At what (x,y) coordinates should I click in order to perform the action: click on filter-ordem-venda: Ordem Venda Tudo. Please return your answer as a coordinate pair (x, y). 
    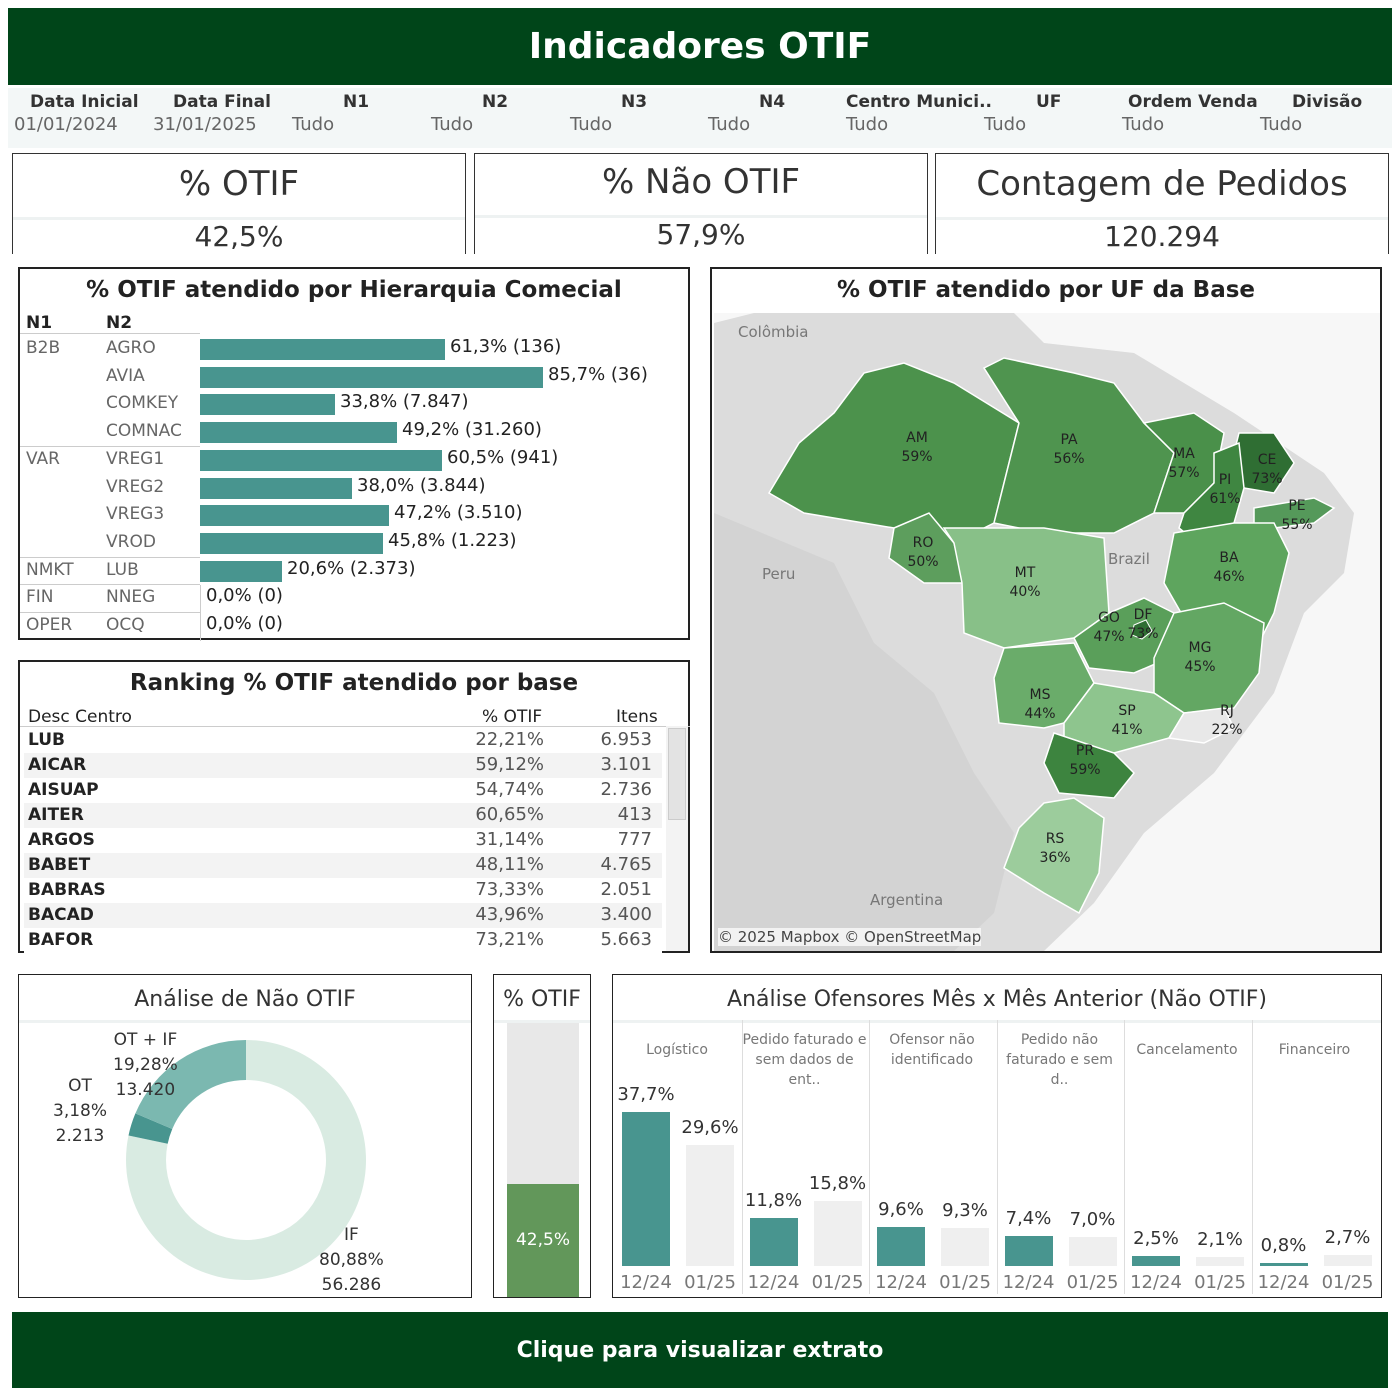
    Looking at the image, I should click on (1191, 113).